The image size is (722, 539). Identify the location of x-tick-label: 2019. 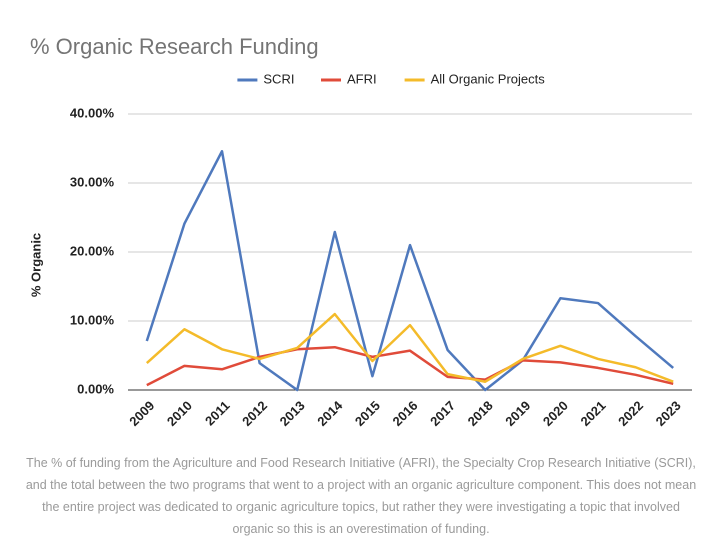
(517, 413).